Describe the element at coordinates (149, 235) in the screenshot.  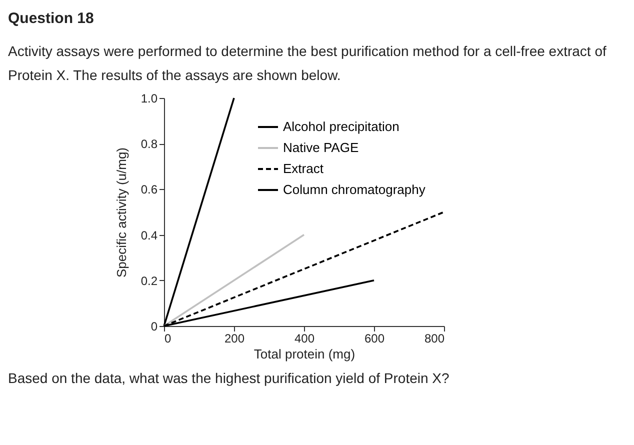
I see `y-tick-label: 0.4` at that location.